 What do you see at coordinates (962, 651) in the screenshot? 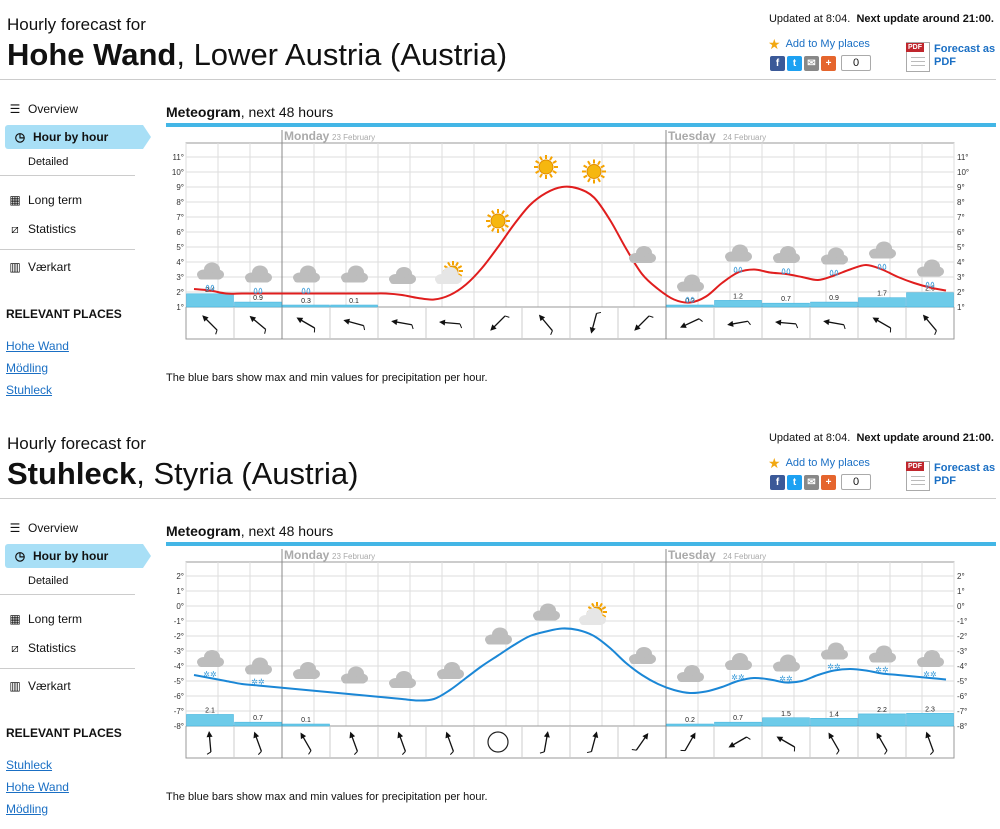
I see `y-tick-label-right: -3°` at bounding box center [962, 651].